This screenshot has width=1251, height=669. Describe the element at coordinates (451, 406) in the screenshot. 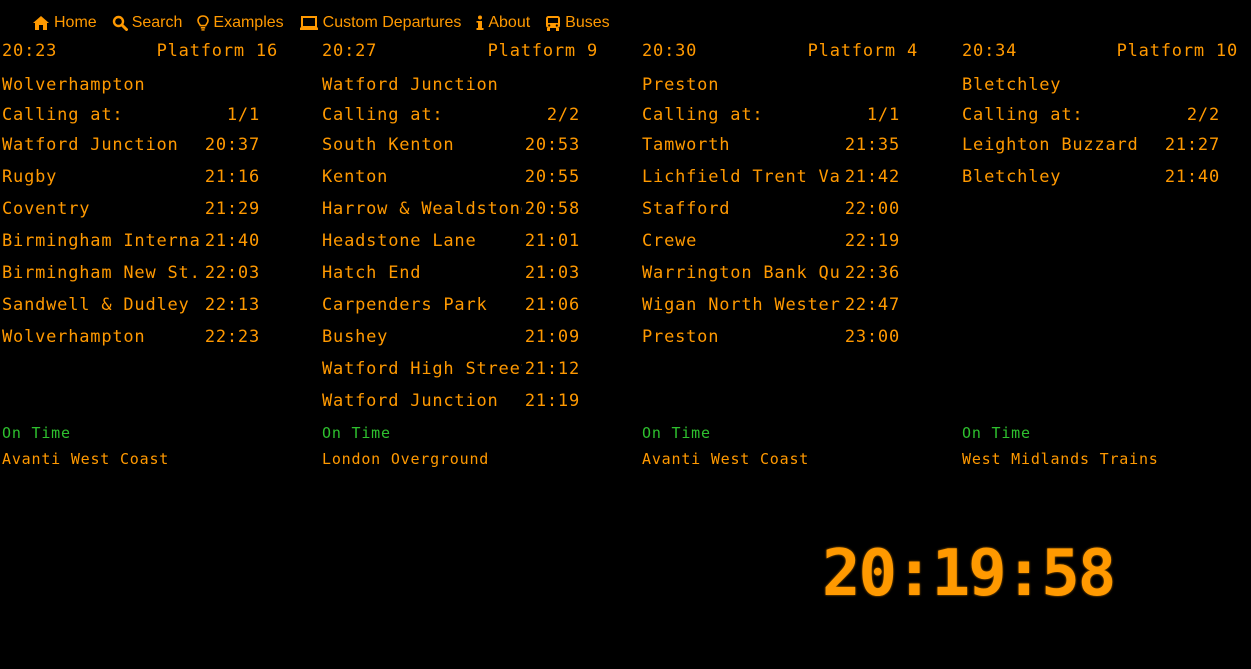

I see `calling-point: Watford Junction 21:19` at that location.